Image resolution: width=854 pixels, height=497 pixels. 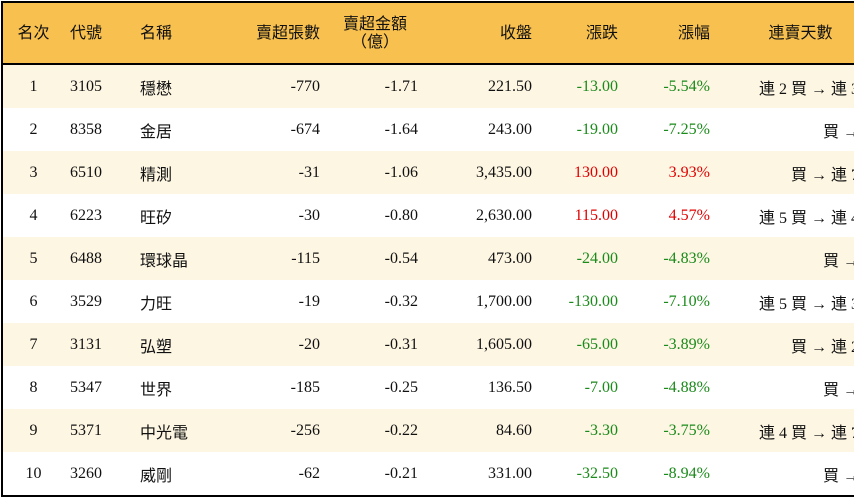 I want to click on cell-change: -19.00, so click(x=581, y=129).